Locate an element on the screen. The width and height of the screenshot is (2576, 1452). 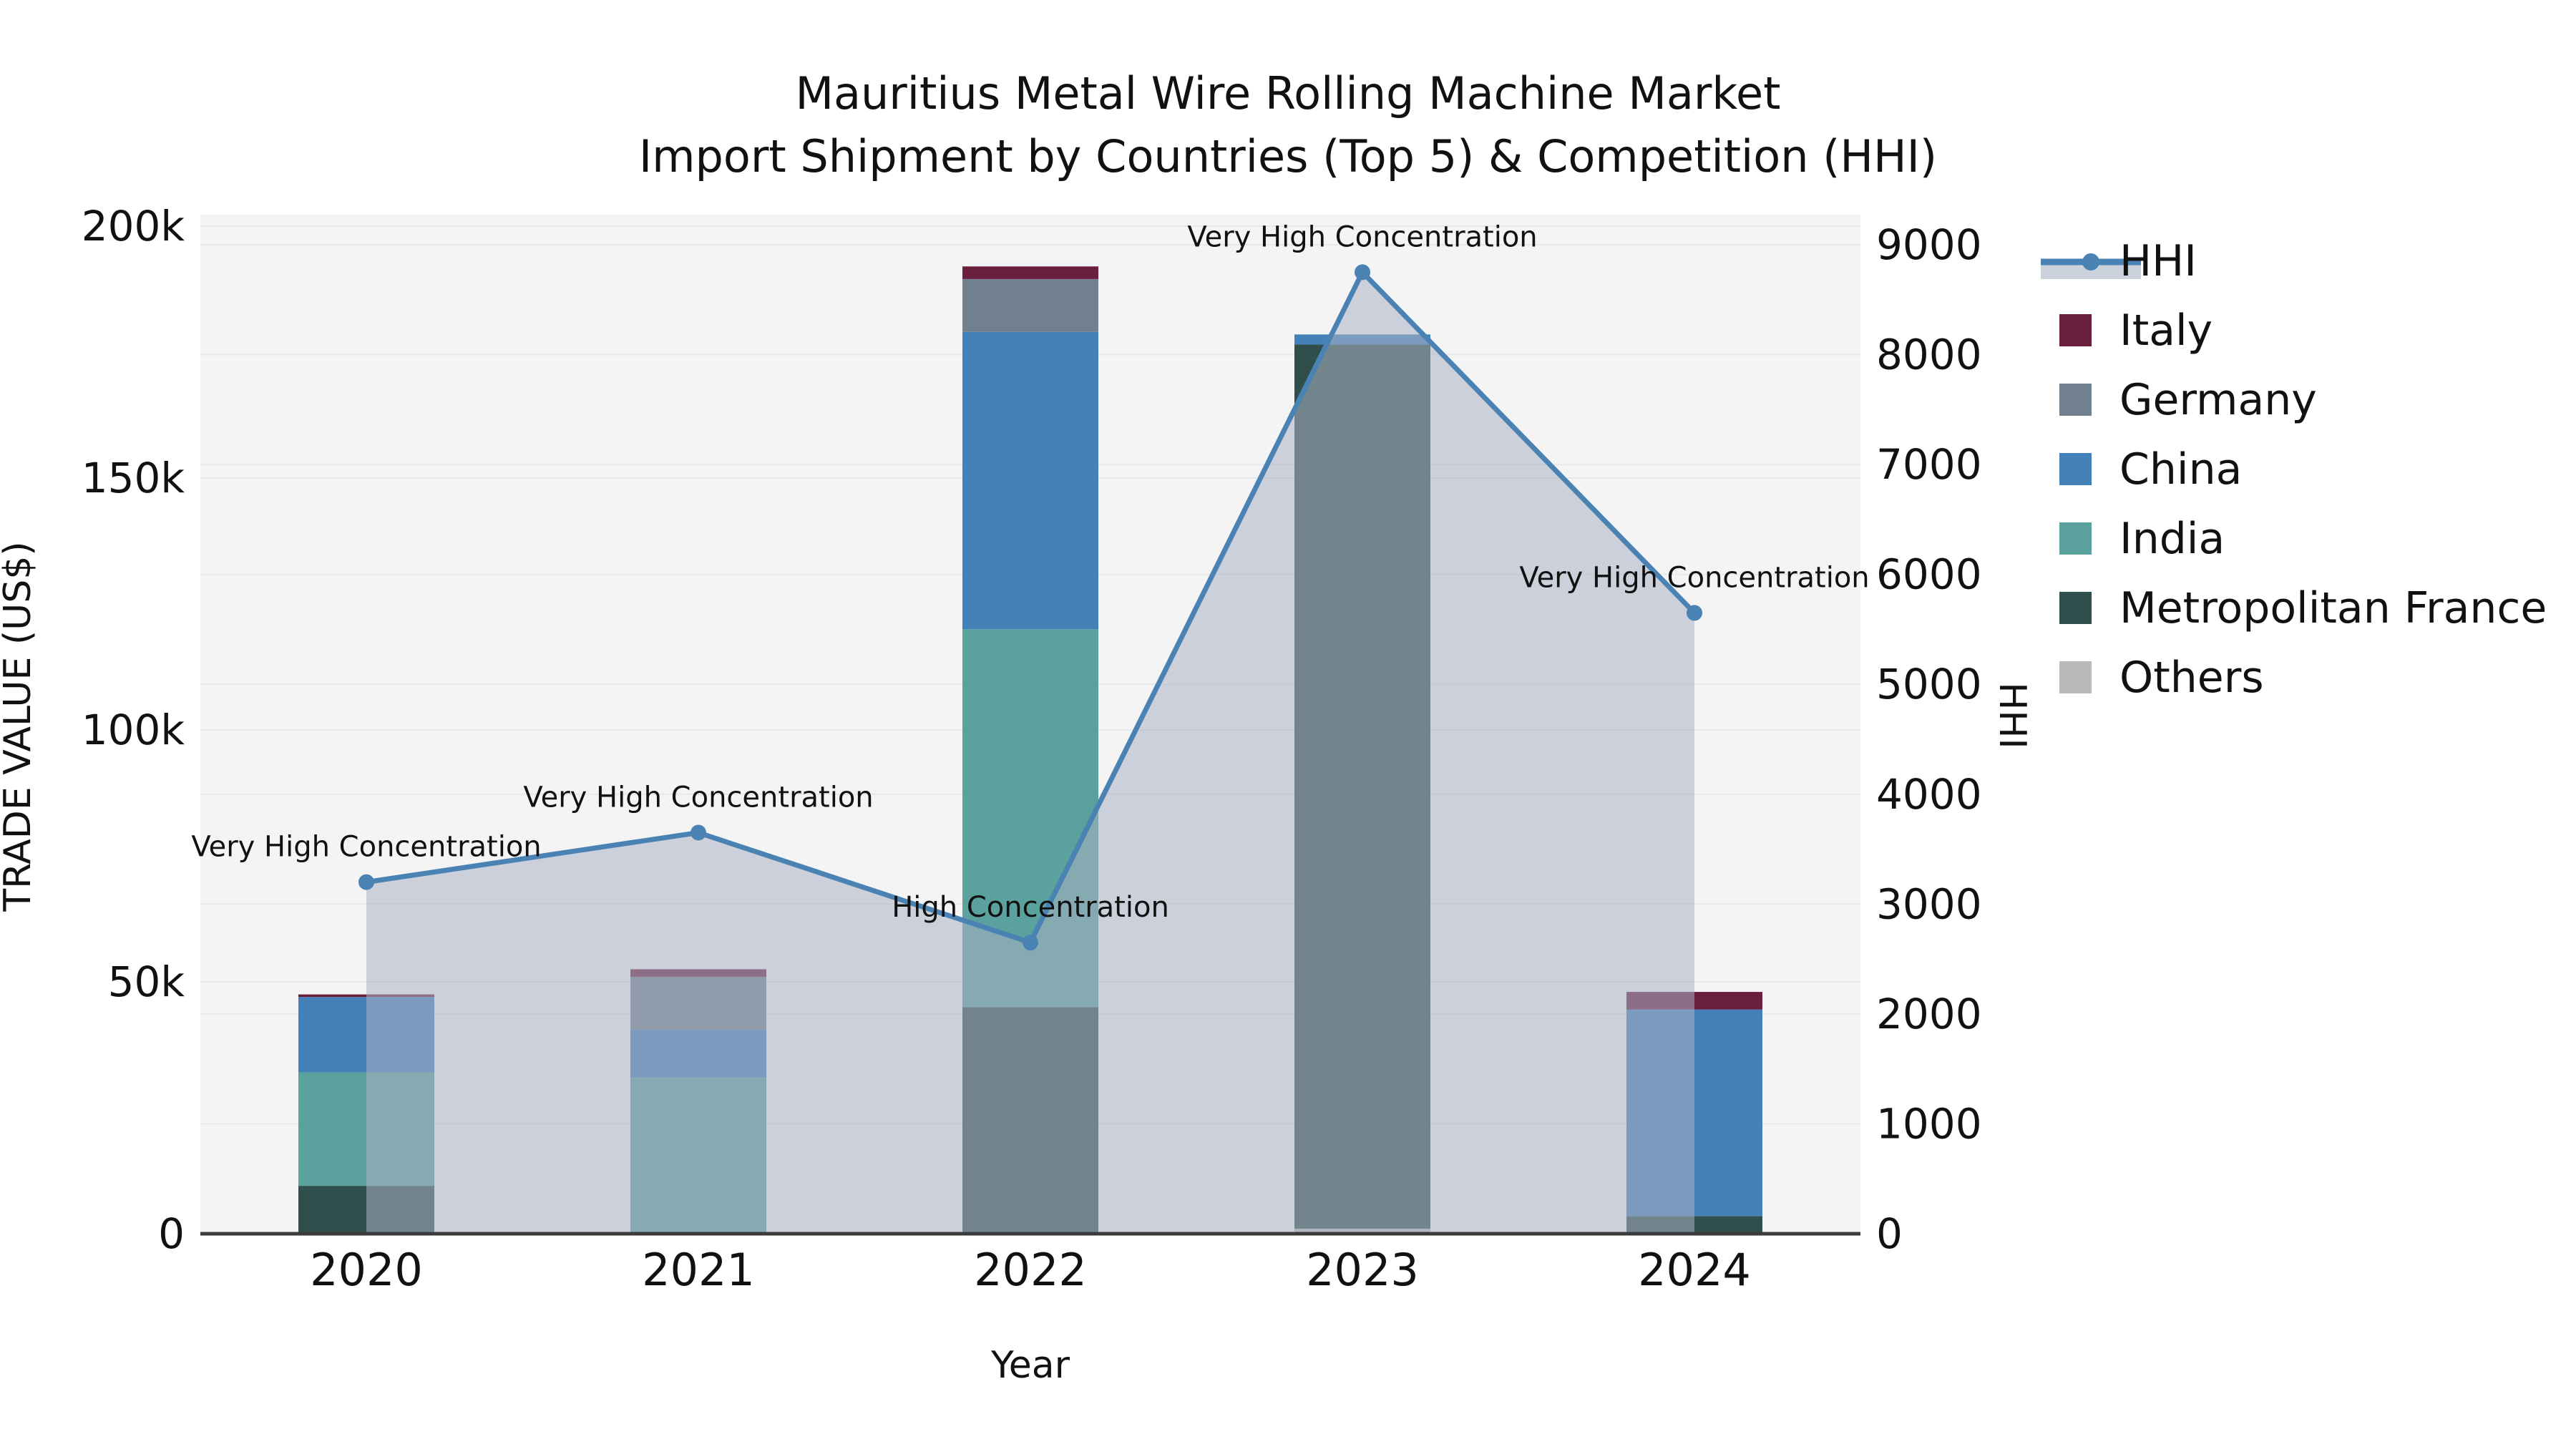
left-tick-150k: 150k is located at coordinates (133, 478).